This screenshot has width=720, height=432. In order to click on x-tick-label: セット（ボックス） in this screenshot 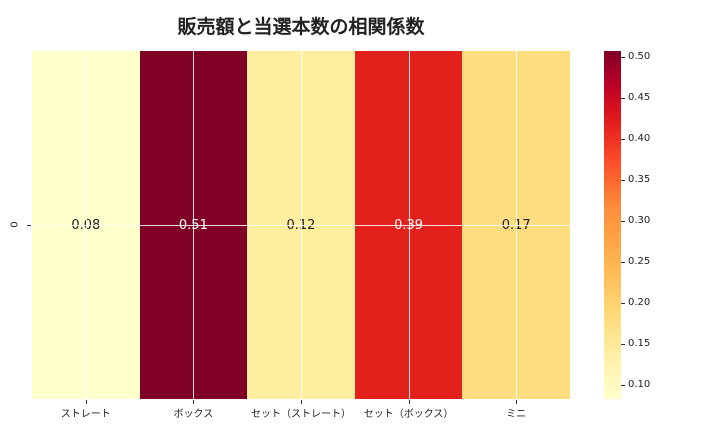, I will do `click(409, 410)`.